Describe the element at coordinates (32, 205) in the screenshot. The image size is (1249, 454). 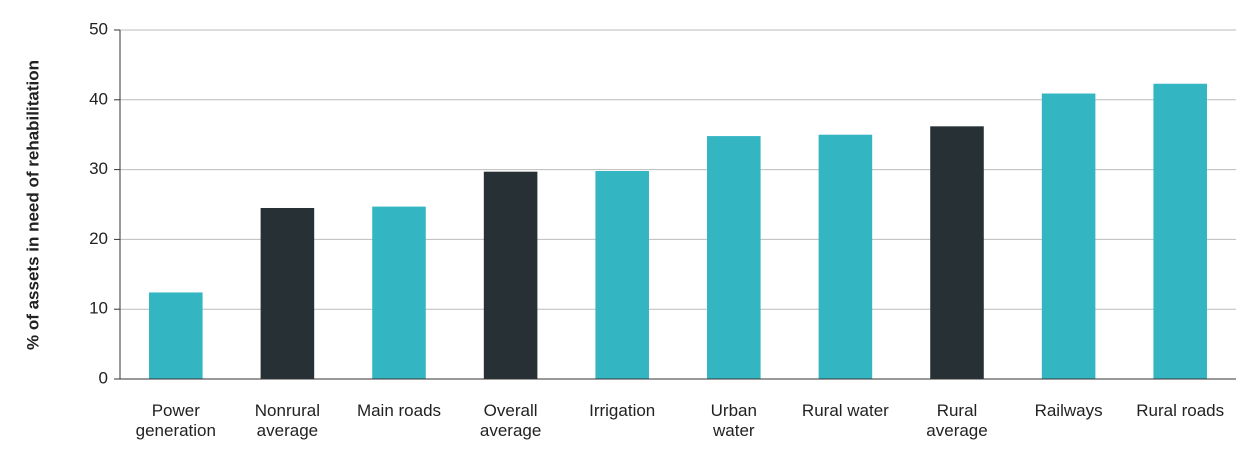
I see `y-axis-title: % of assets in need of rehabilitation` at that location.